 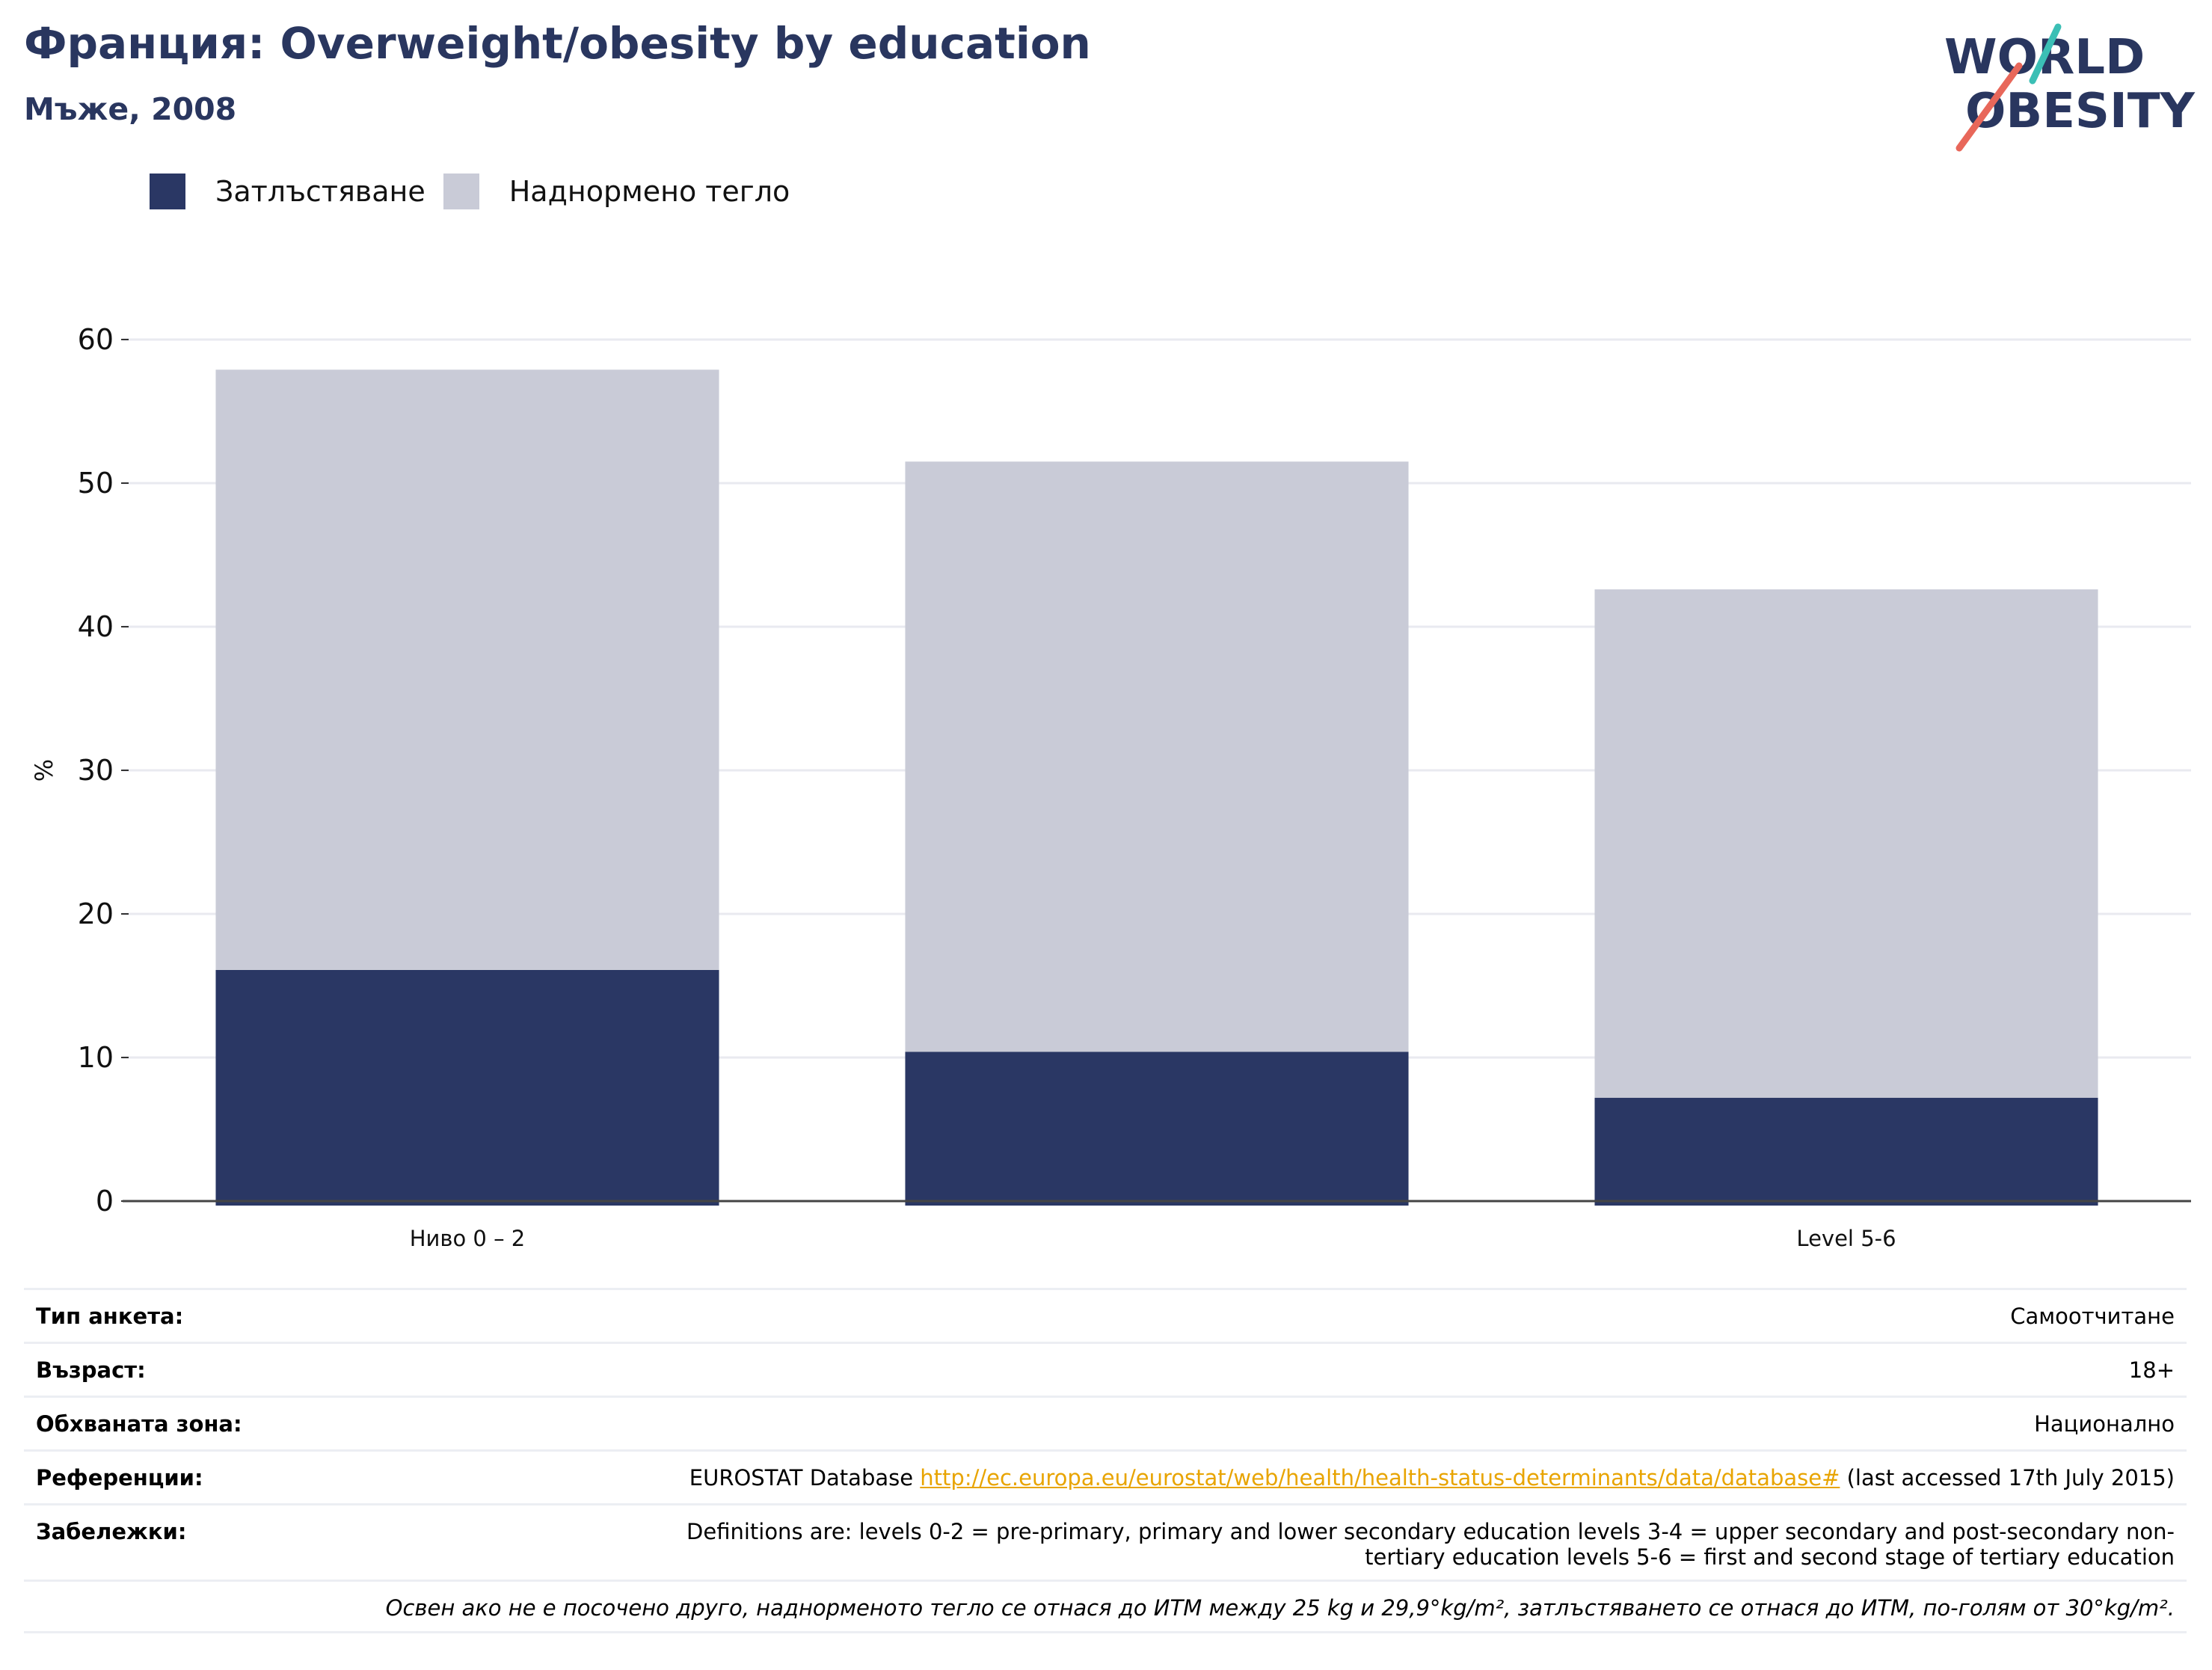 What do you see at coordinates (111, 1531) in the screenshot?
I see `notes-label: Забележки:` at bounding box center [111, 1531].